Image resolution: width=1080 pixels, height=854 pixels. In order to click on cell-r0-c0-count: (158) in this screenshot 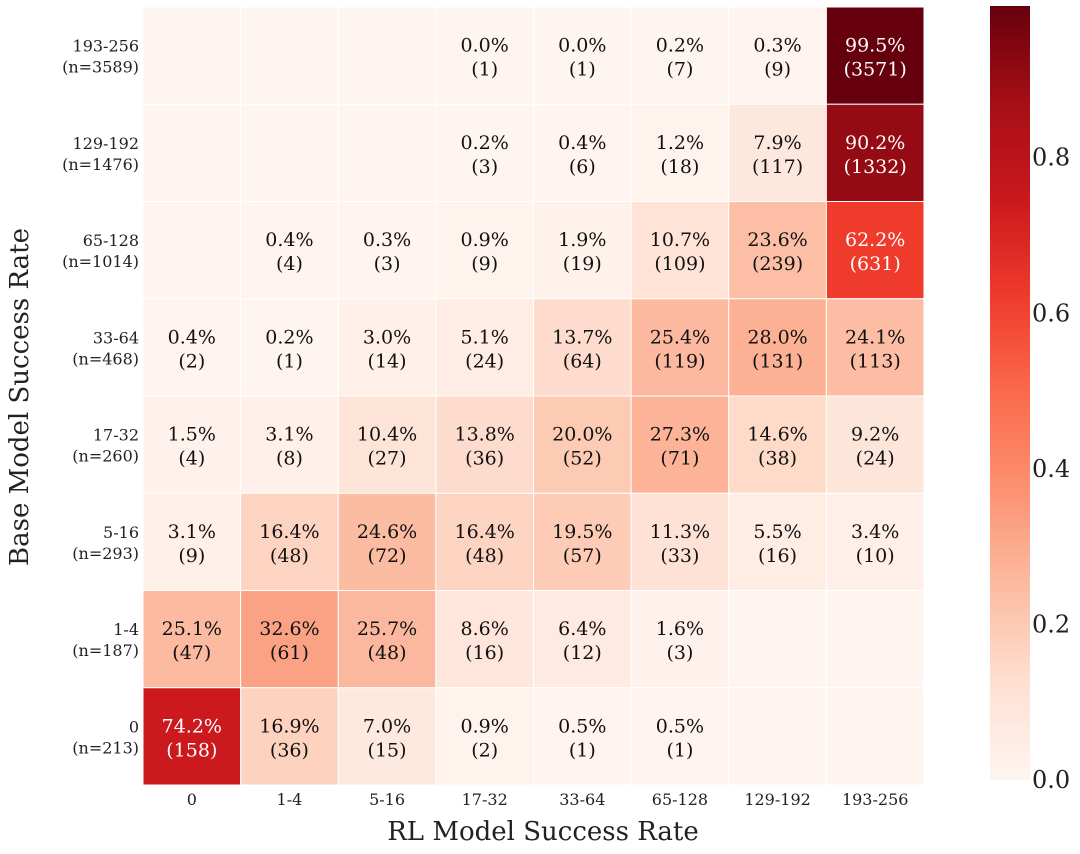, I will do `click(191, 750)`.